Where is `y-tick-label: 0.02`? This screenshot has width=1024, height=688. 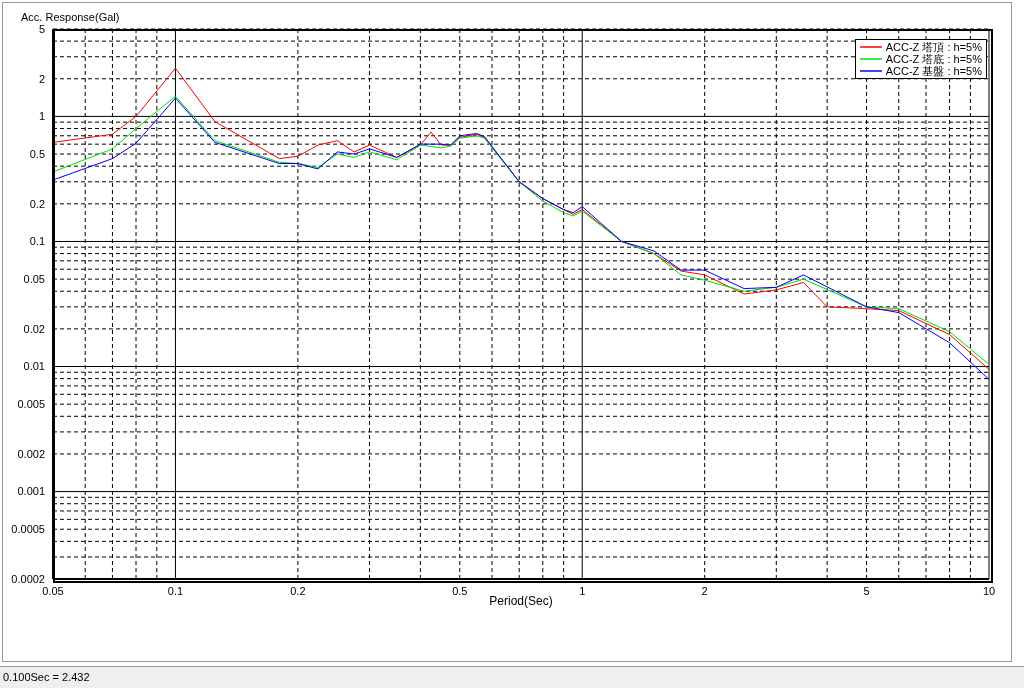 y-tick-label: 0.02 is located at coordinates (34, 328).